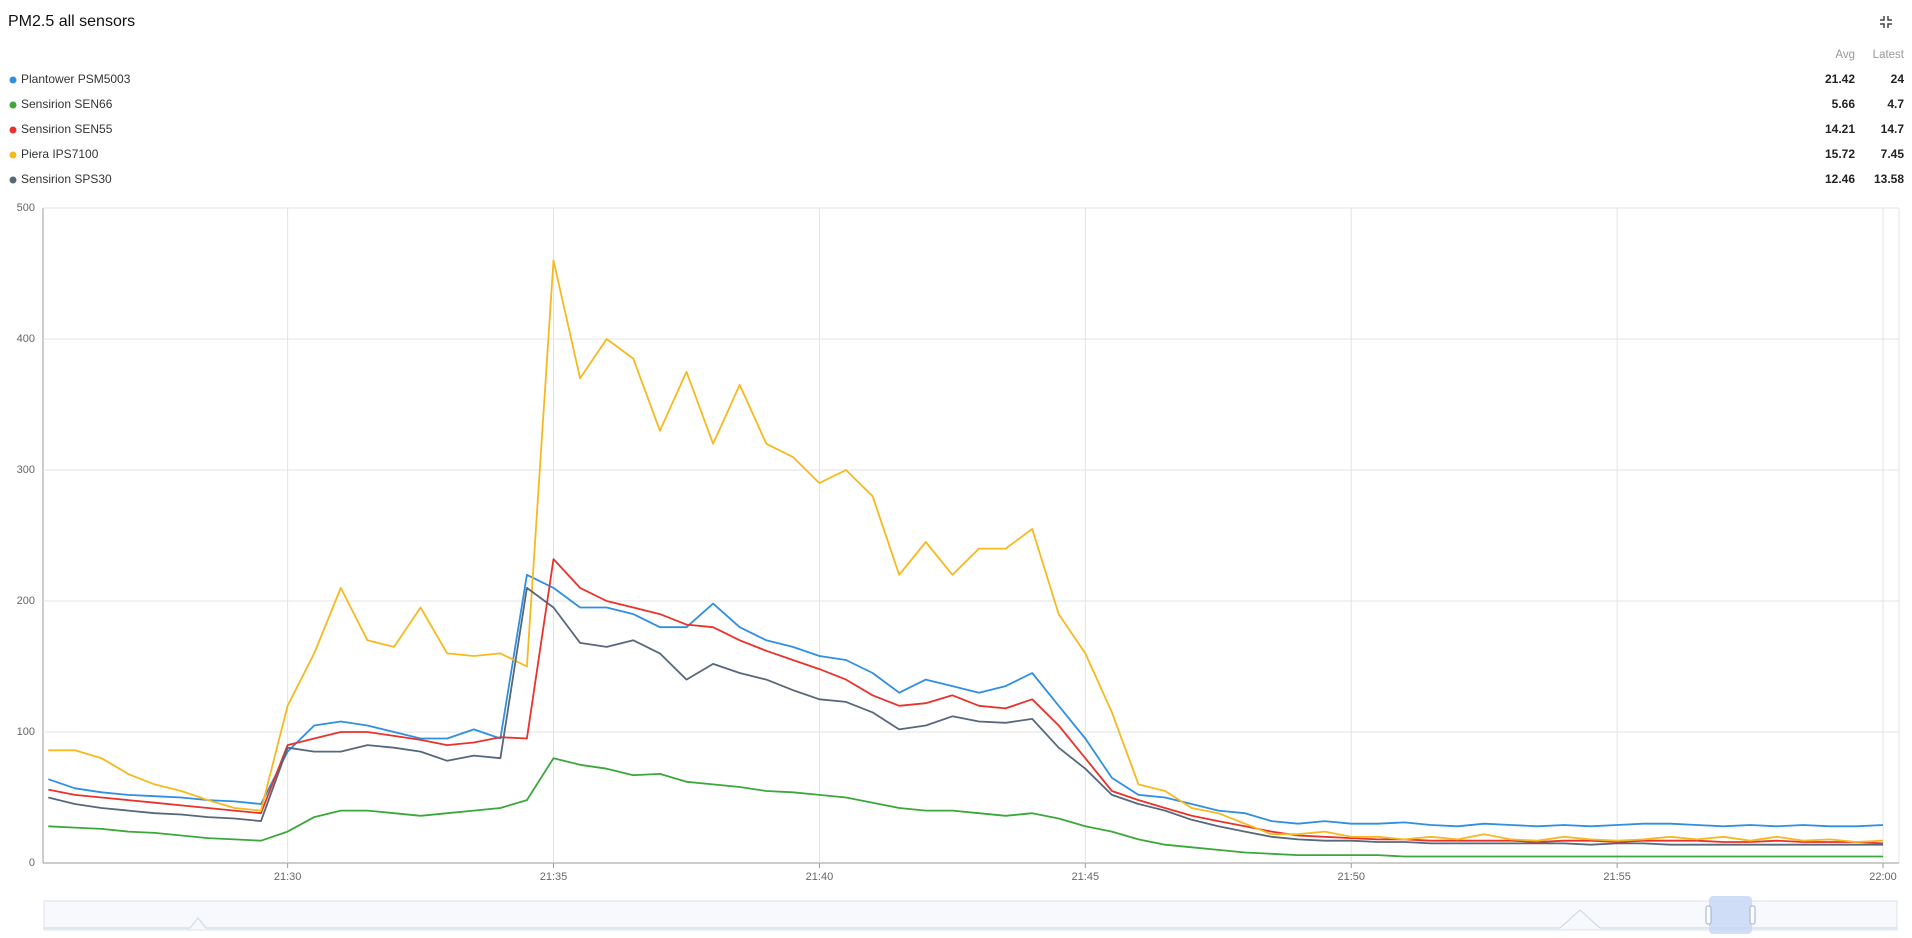 The width and height of the screenshot is (1912, 938). What do you see at coordinates (1840, 179) in the screenshot?
I see `legend-avg: 12.46` at bounding box center [1840, 179].